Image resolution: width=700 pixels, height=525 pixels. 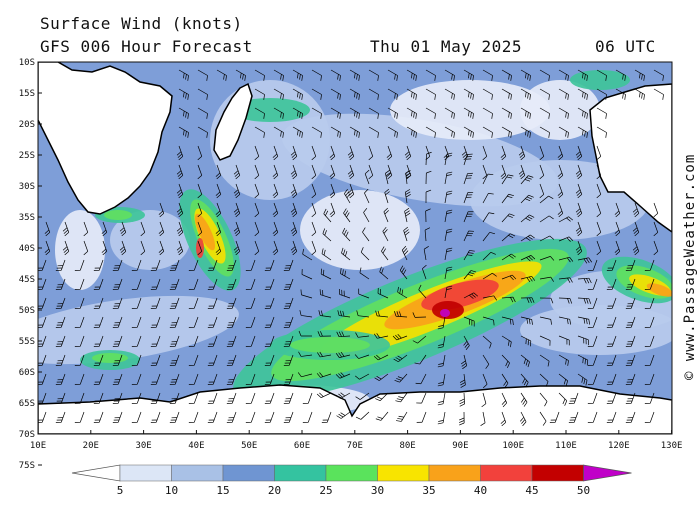 What do you see at coordinates (143, 446) in the screenshot?
I see `longitude-label: 30E` at bounding box center [143, 446].